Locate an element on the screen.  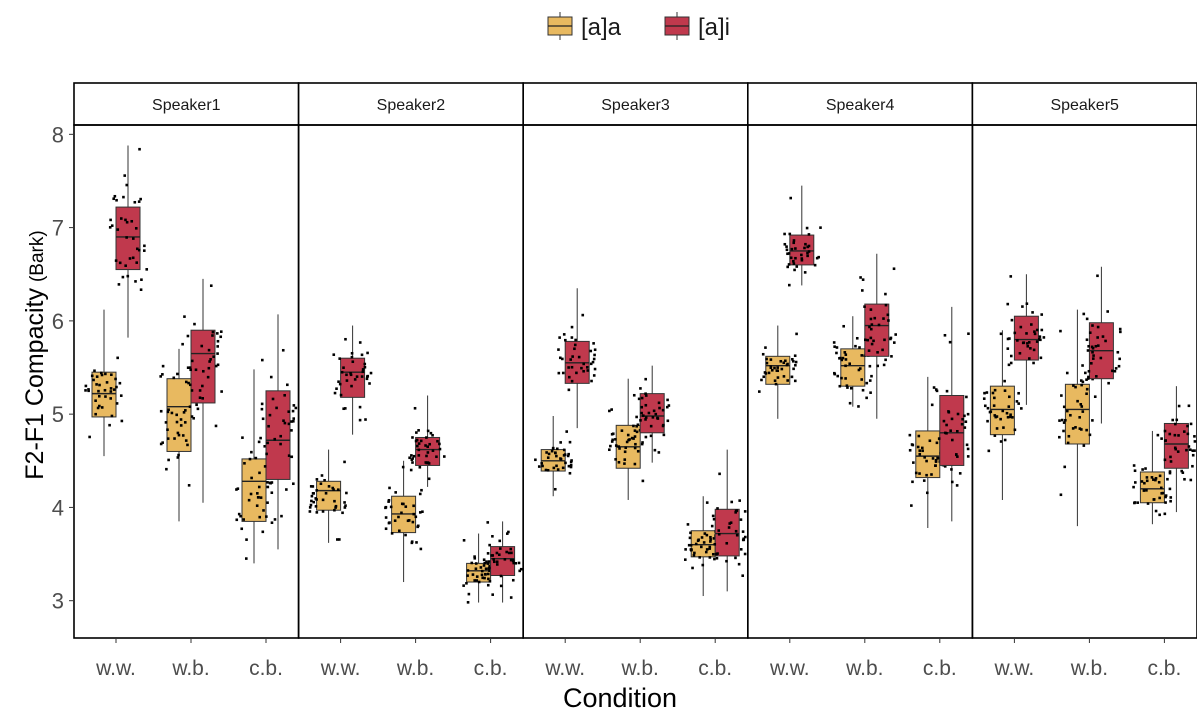
x-tick-label: w.b. is located at coordinates (864, 668).